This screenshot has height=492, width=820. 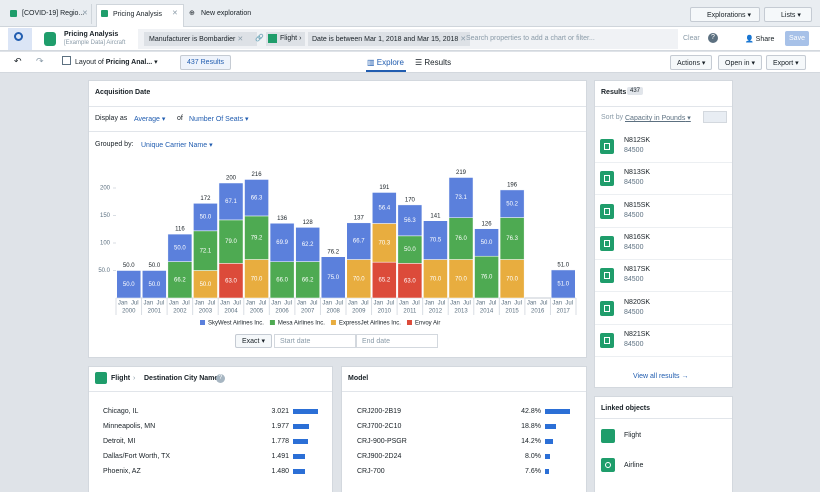 What do you see at coordinates (612, 117) in the screenshot?
I see `sort-label: Sort by` at bounding box center [612, 117].